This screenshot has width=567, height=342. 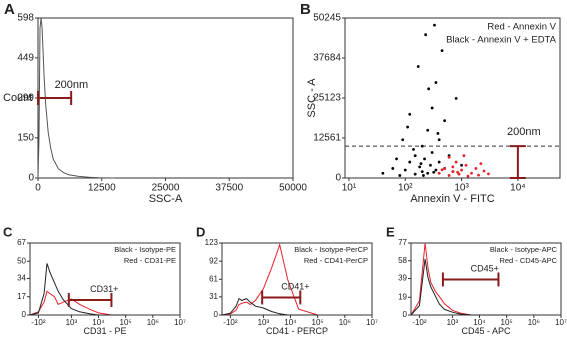 I want to click on gate-label: CD45+, so click(x=485, y=268).